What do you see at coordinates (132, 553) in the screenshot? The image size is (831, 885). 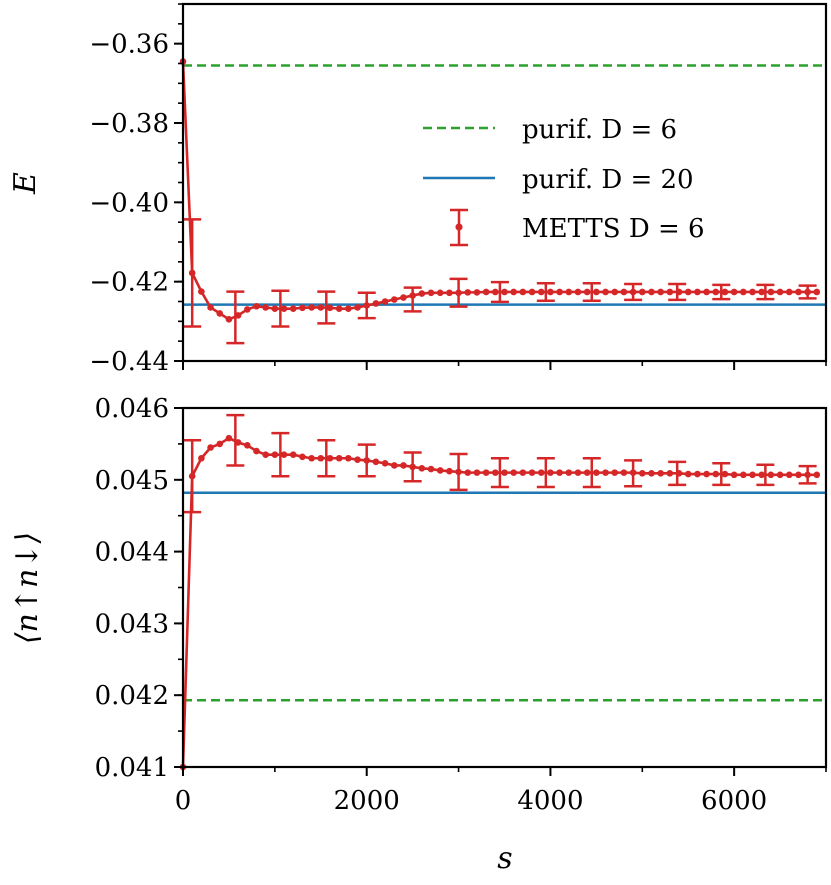 I see `y-tick-label: 0.044` at bounding box center [132, 553].